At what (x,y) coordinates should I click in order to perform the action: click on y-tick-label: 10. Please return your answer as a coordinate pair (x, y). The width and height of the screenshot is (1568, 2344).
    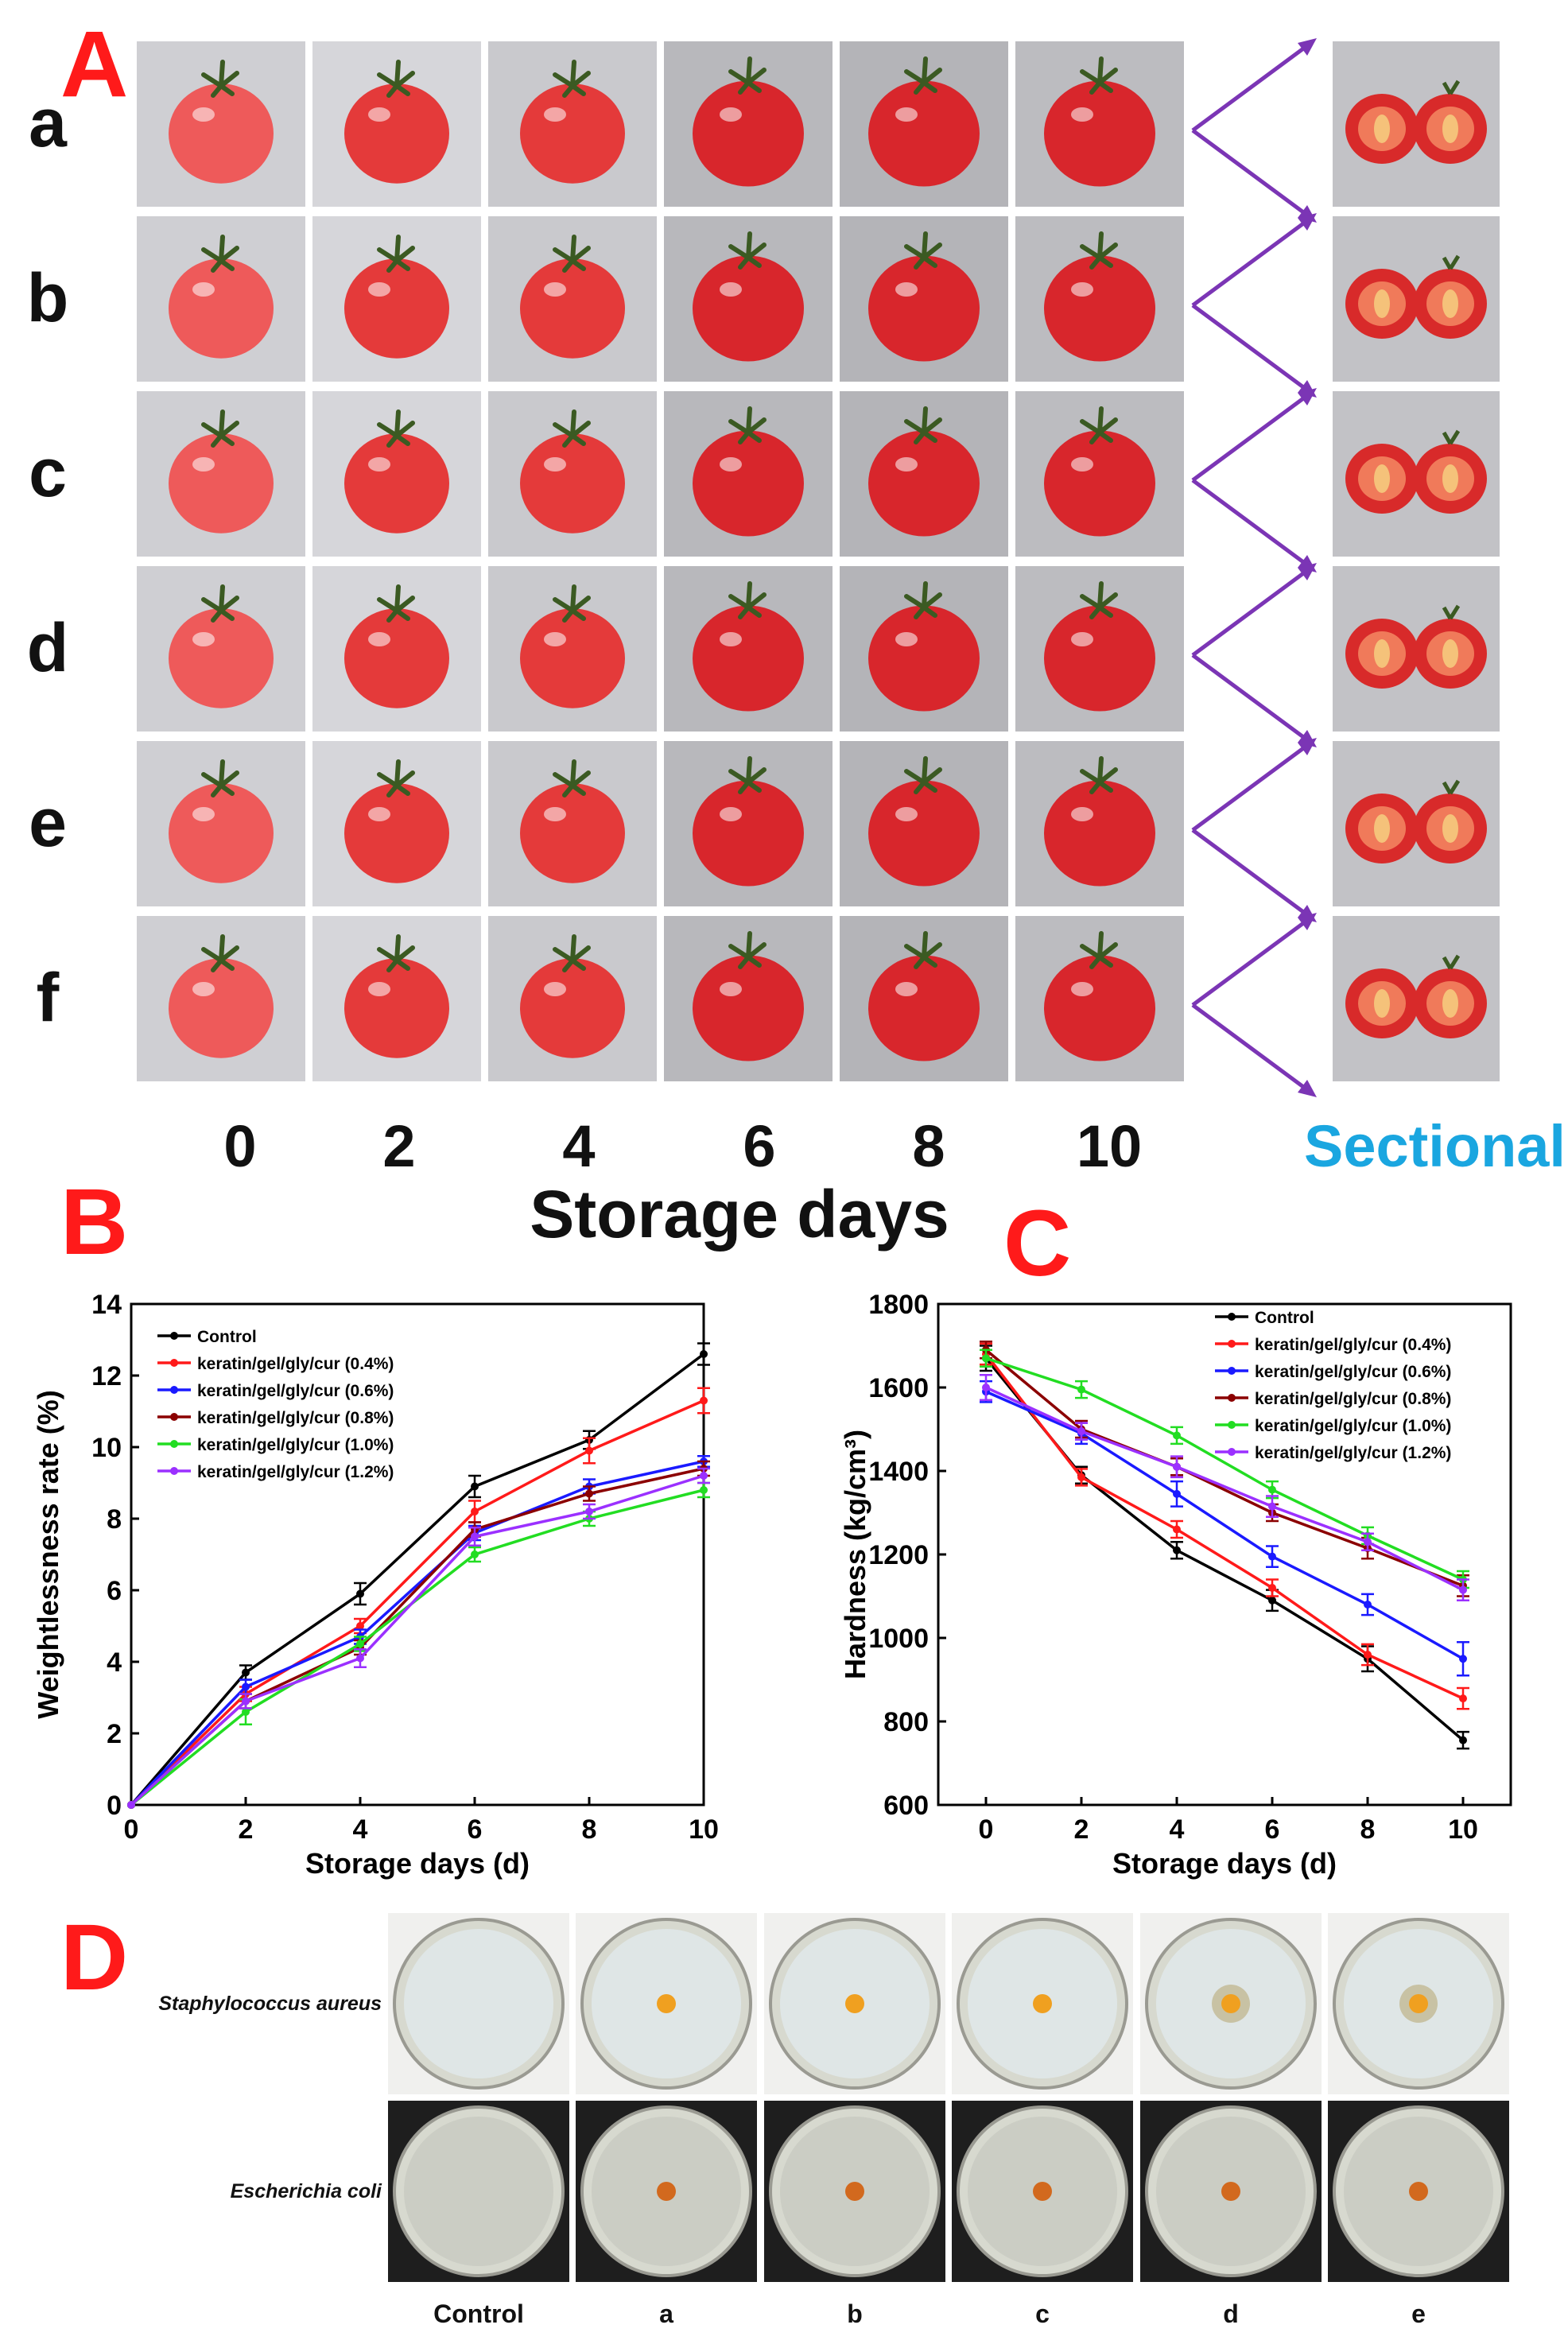
    Looking at the image, I should click on (106, 1448).